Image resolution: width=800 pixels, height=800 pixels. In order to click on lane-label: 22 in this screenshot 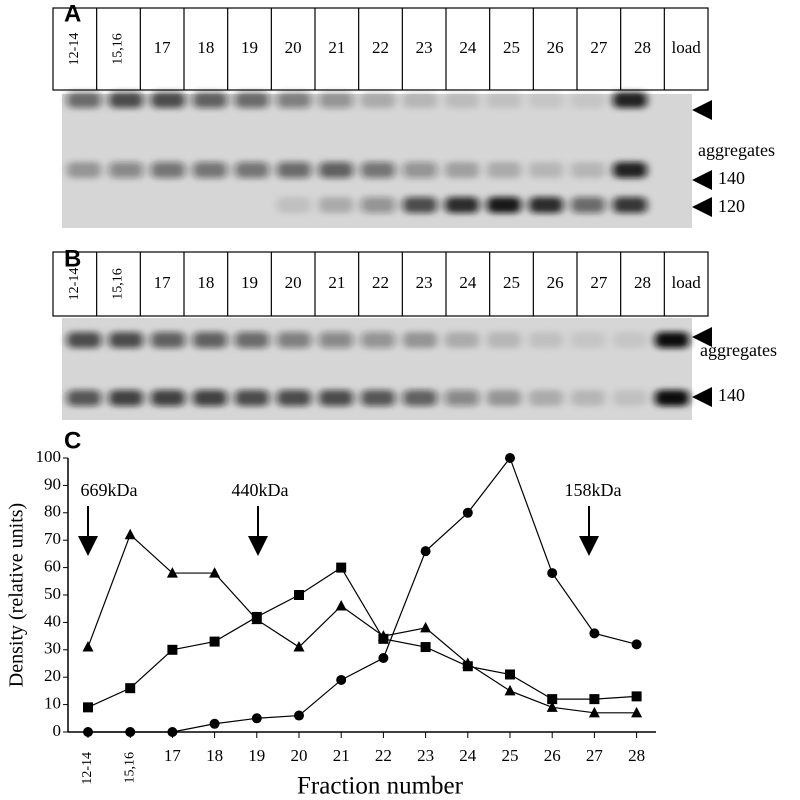, I will do `click(380, 282)`.